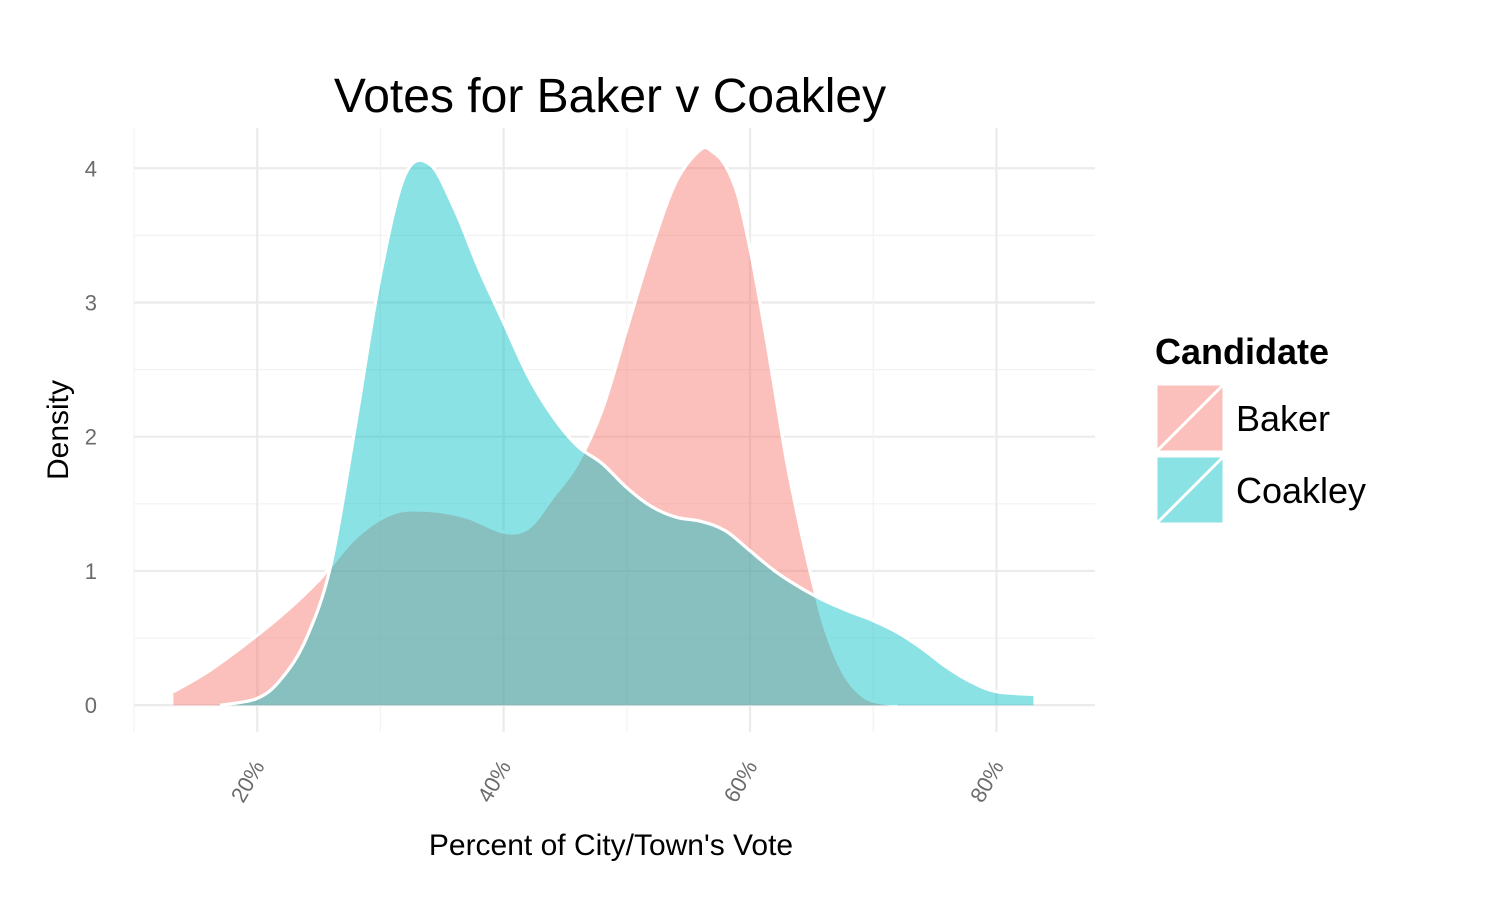  What do you see at coordinates (987, 781) in the screenshot?
I see `x-tick-label: 80%` at bounding box center [987, 781].